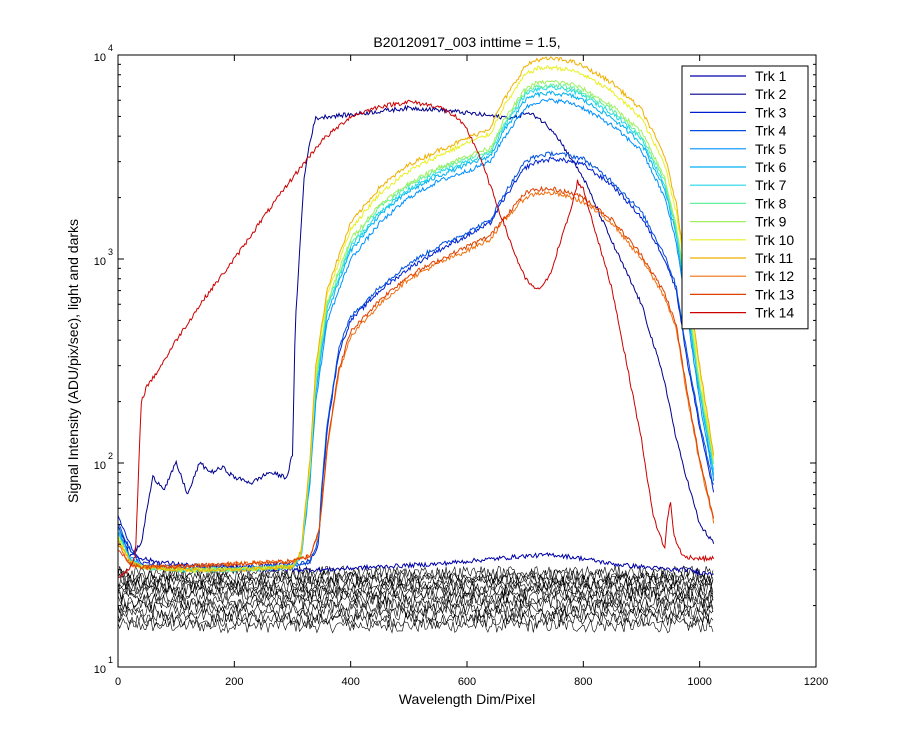 The image size is (900, 750). What do you see at coordinates (771, 149) in the screenshot?
I see `legend-label: Trk 5` at bounding box center [771, 149].